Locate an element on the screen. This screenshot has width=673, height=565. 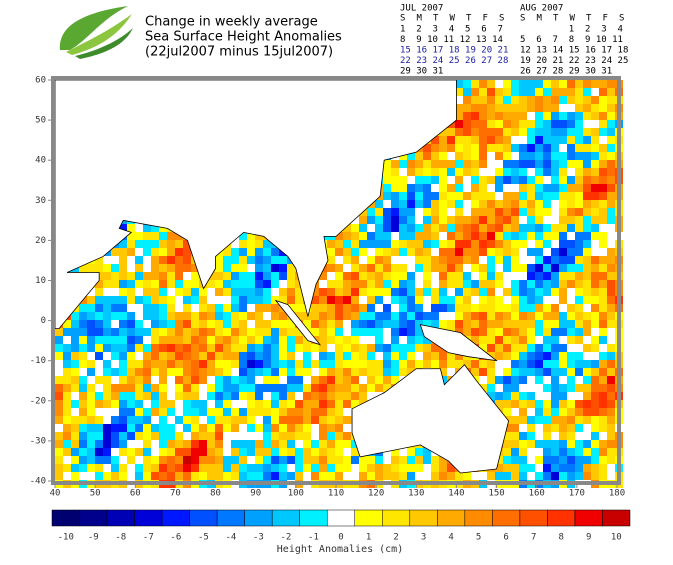
x-tick-label: 40 is located at coordinates (55, 494).